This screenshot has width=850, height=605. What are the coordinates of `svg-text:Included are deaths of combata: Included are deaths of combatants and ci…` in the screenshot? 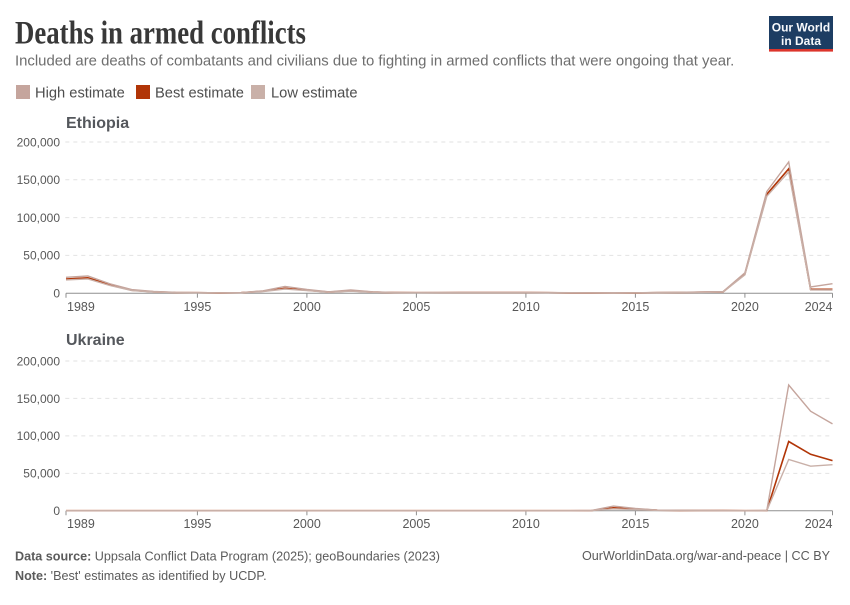 It's located at (374, 62).